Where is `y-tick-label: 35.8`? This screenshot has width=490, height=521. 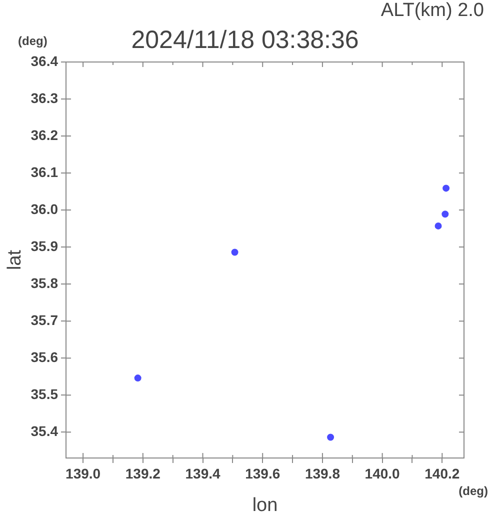
y-tick-label: 35.8 is located at coordinates (44, 282).